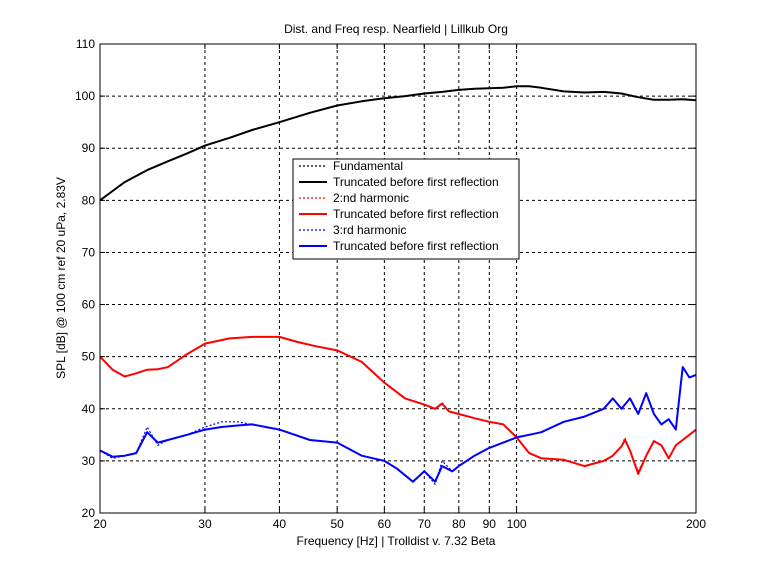  Describe the element at coordinates (89, 461) in the screenshot. I see `y-tick-label: 30` at that location.